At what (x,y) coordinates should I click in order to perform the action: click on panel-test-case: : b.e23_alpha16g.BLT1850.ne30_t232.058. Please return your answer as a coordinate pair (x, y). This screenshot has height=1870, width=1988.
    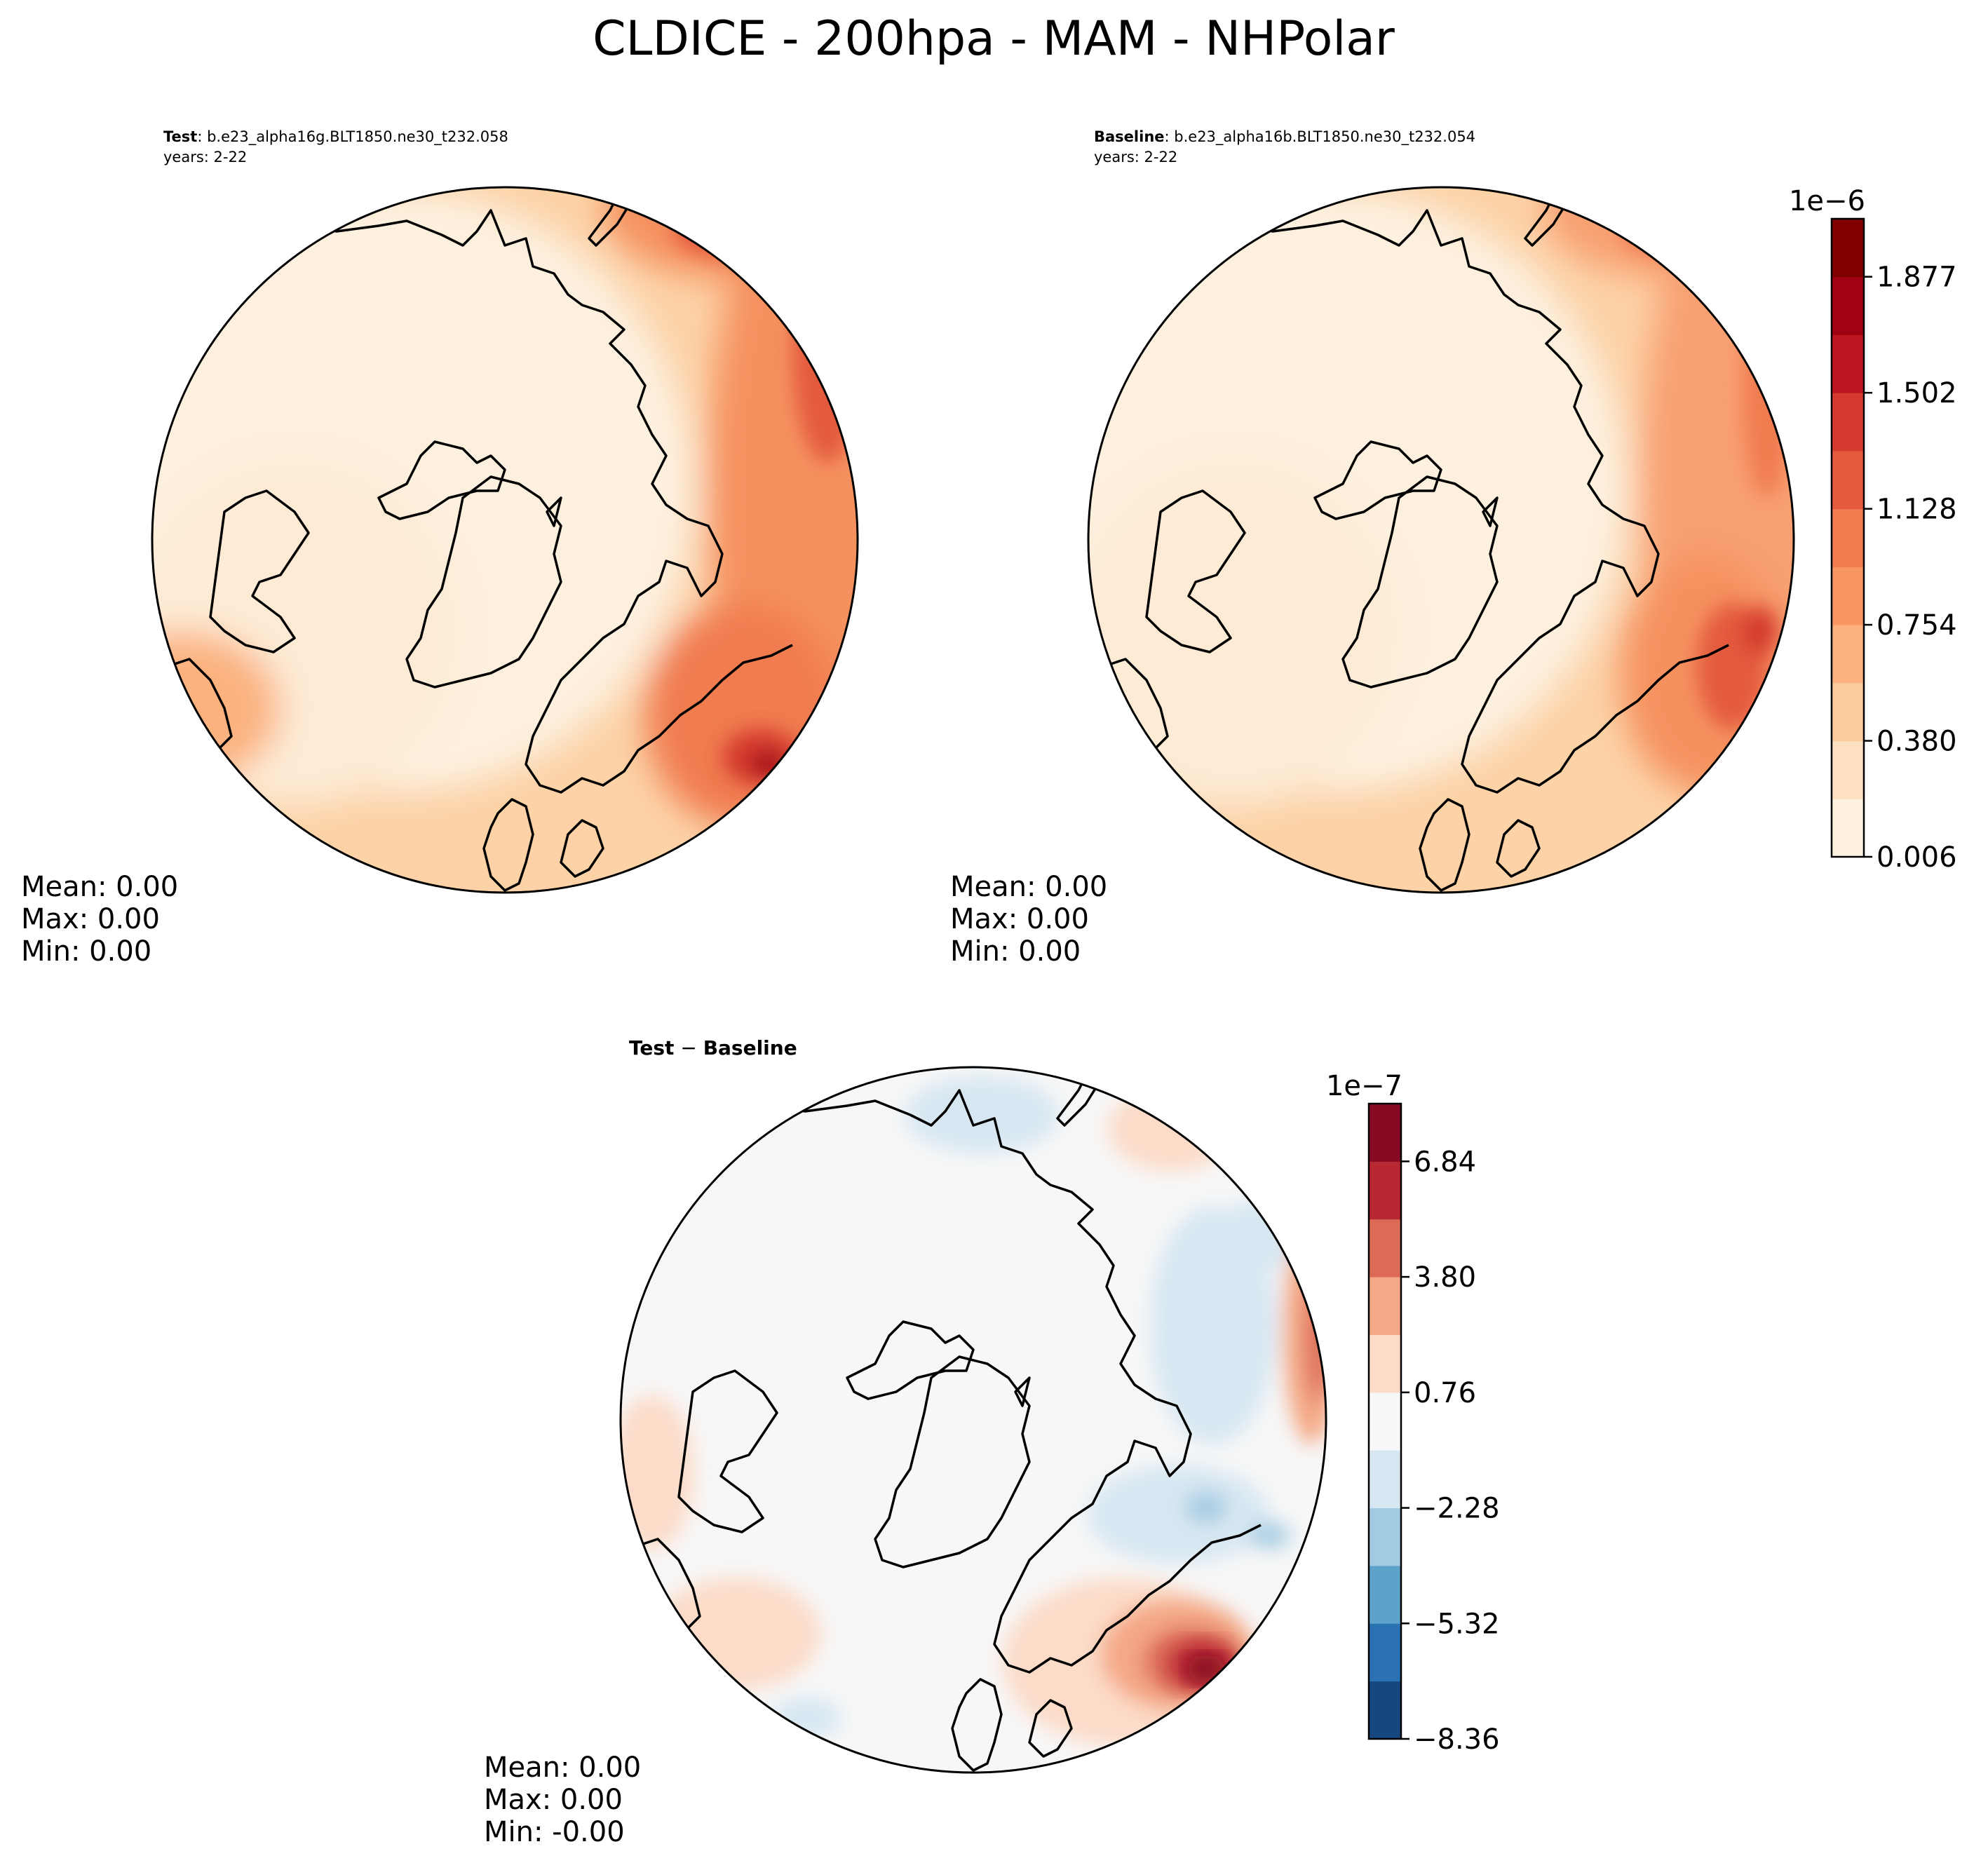
    Looking at the image, I should click on (353, 137).